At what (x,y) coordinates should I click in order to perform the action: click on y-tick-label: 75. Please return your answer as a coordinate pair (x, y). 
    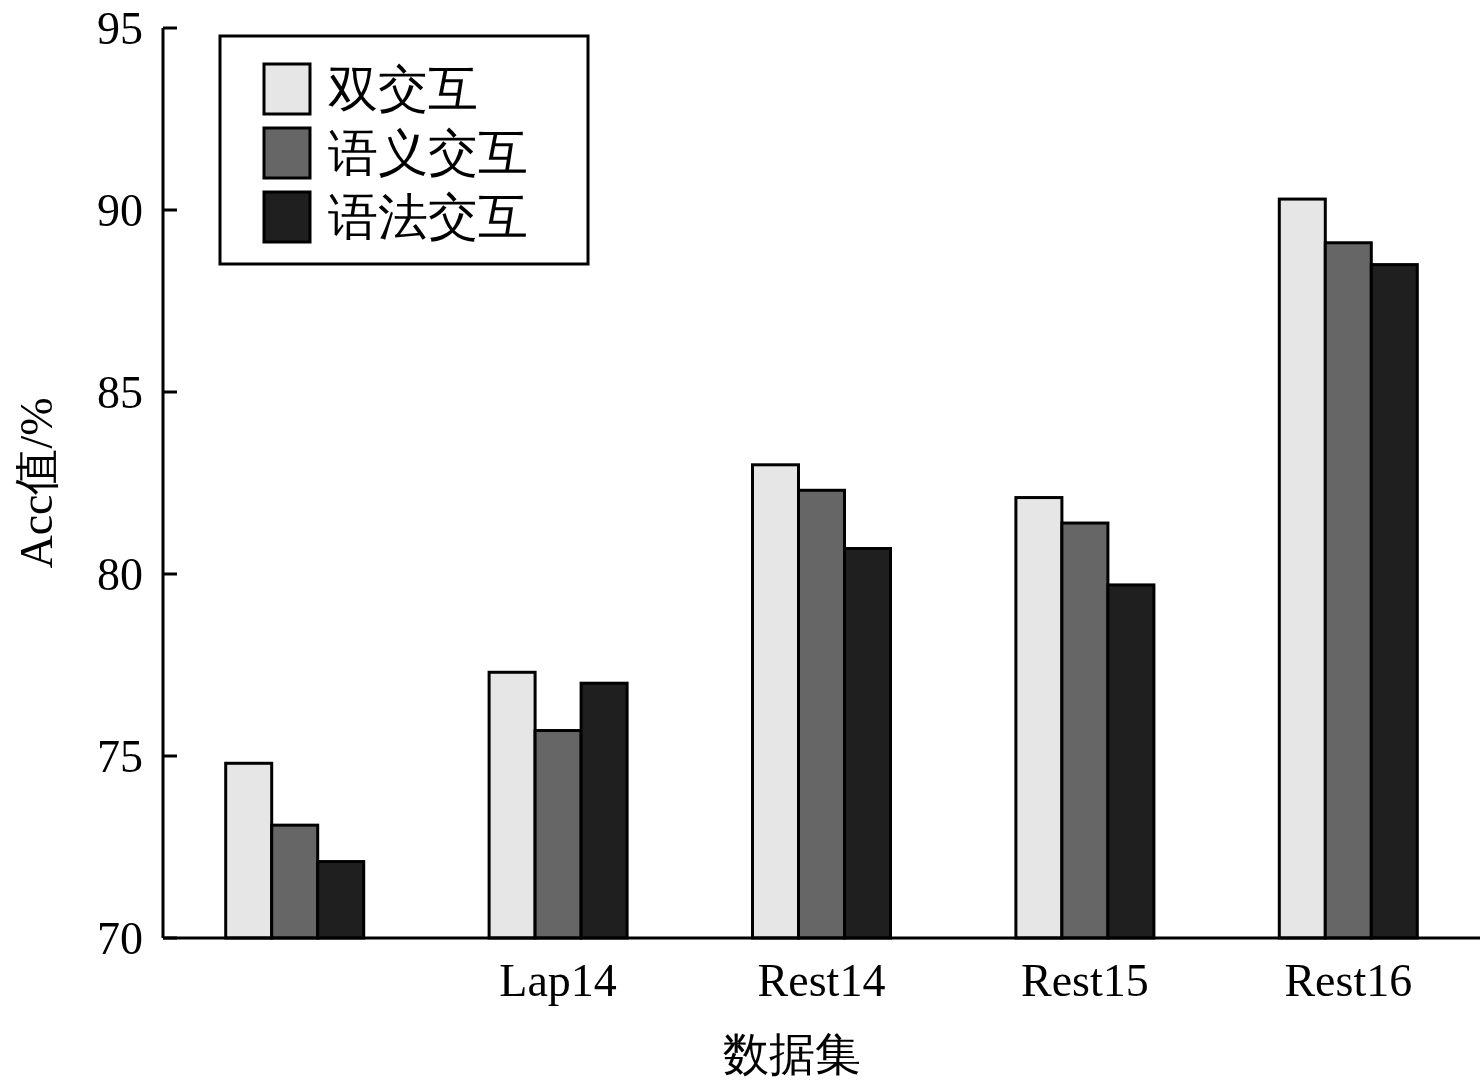
    Looking at the image, I should click on (120, 756).